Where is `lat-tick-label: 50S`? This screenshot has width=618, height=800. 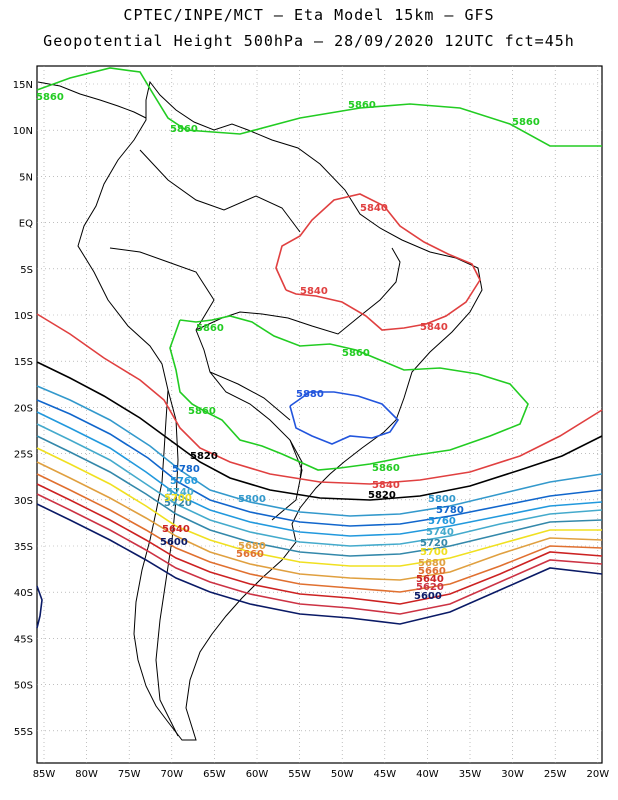
lat-tick-label: 50S is located at coordinates (23, 686).